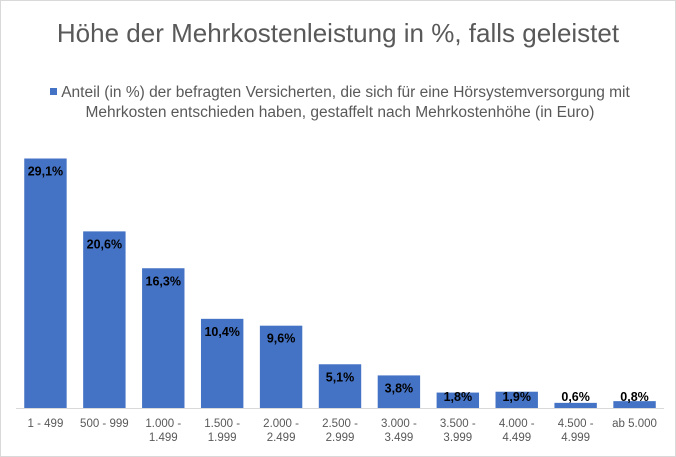  I want to click on data-label: 1,9%, so click(516, 397).